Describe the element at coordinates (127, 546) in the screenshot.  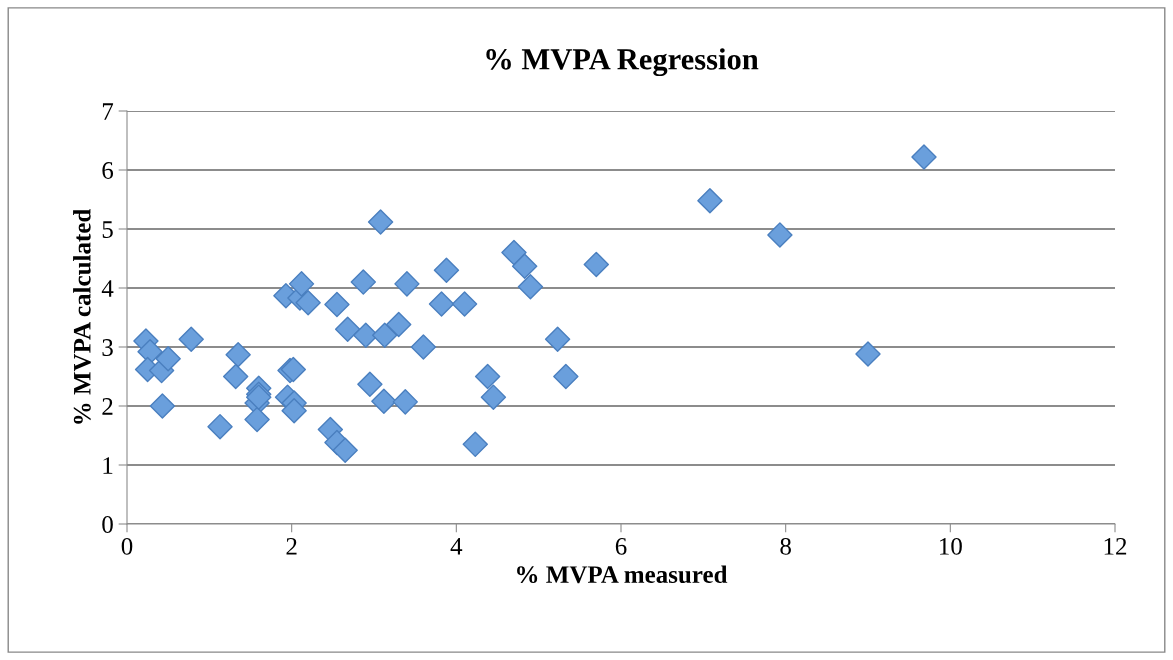
I see `x-tick-label: 0` at that location.